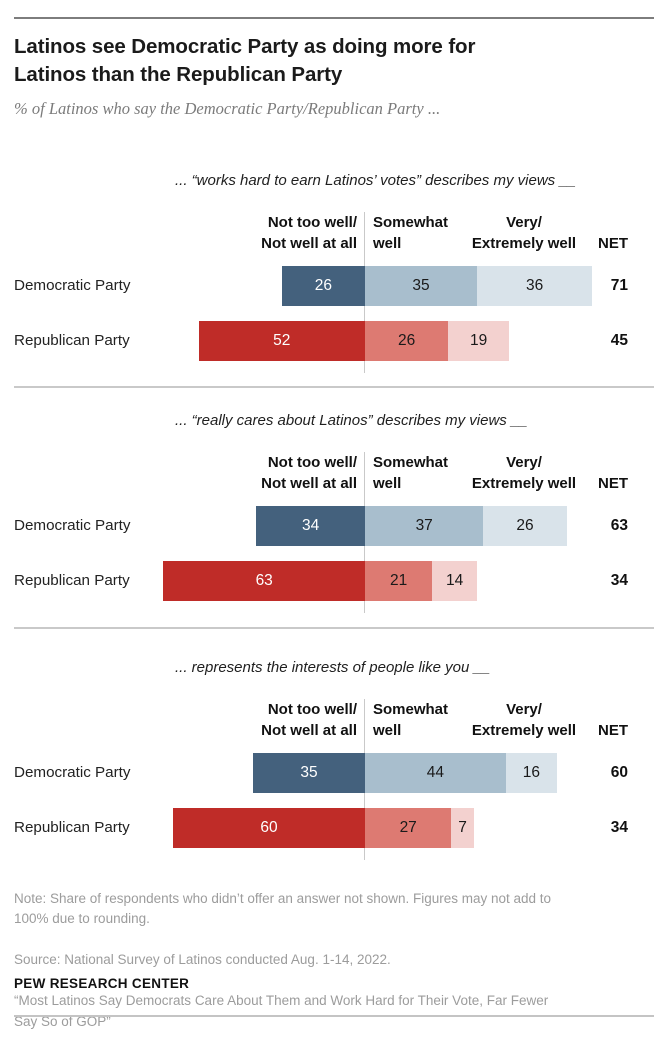  What do you see at coordinates (323, 286) in the screenshot?
I see `bar-segment-not-well: 26` at bounding box center [323, 286].